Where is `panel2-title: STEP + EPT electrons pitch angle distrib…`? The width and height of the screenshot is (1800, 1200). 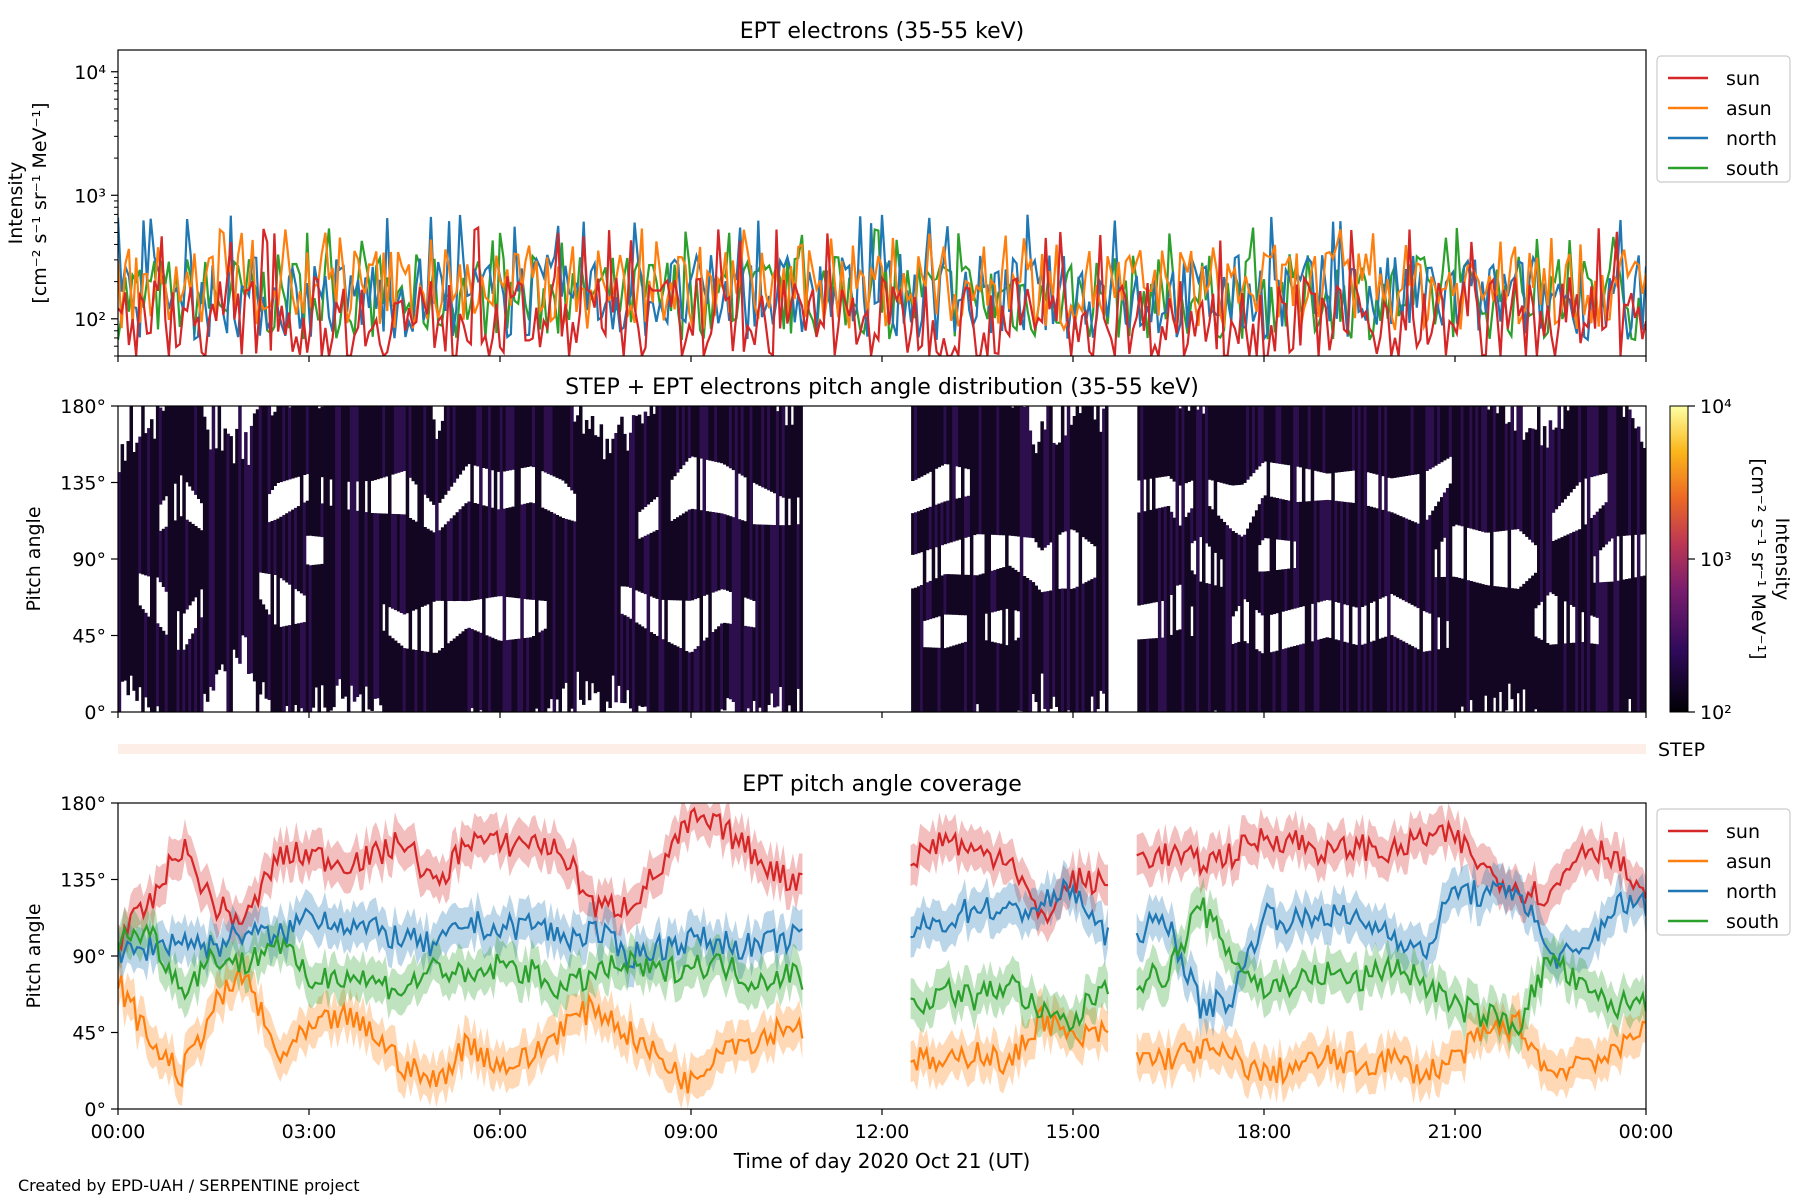 panel2-title: STEP + EPT electrons pitch angle distrib… is located at coordinates (882, 387).